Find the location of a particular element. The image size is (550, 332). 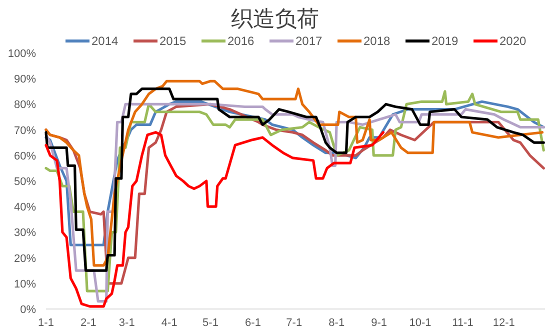

x-tick-label: 4-1 is located at coordinates (169, 323).